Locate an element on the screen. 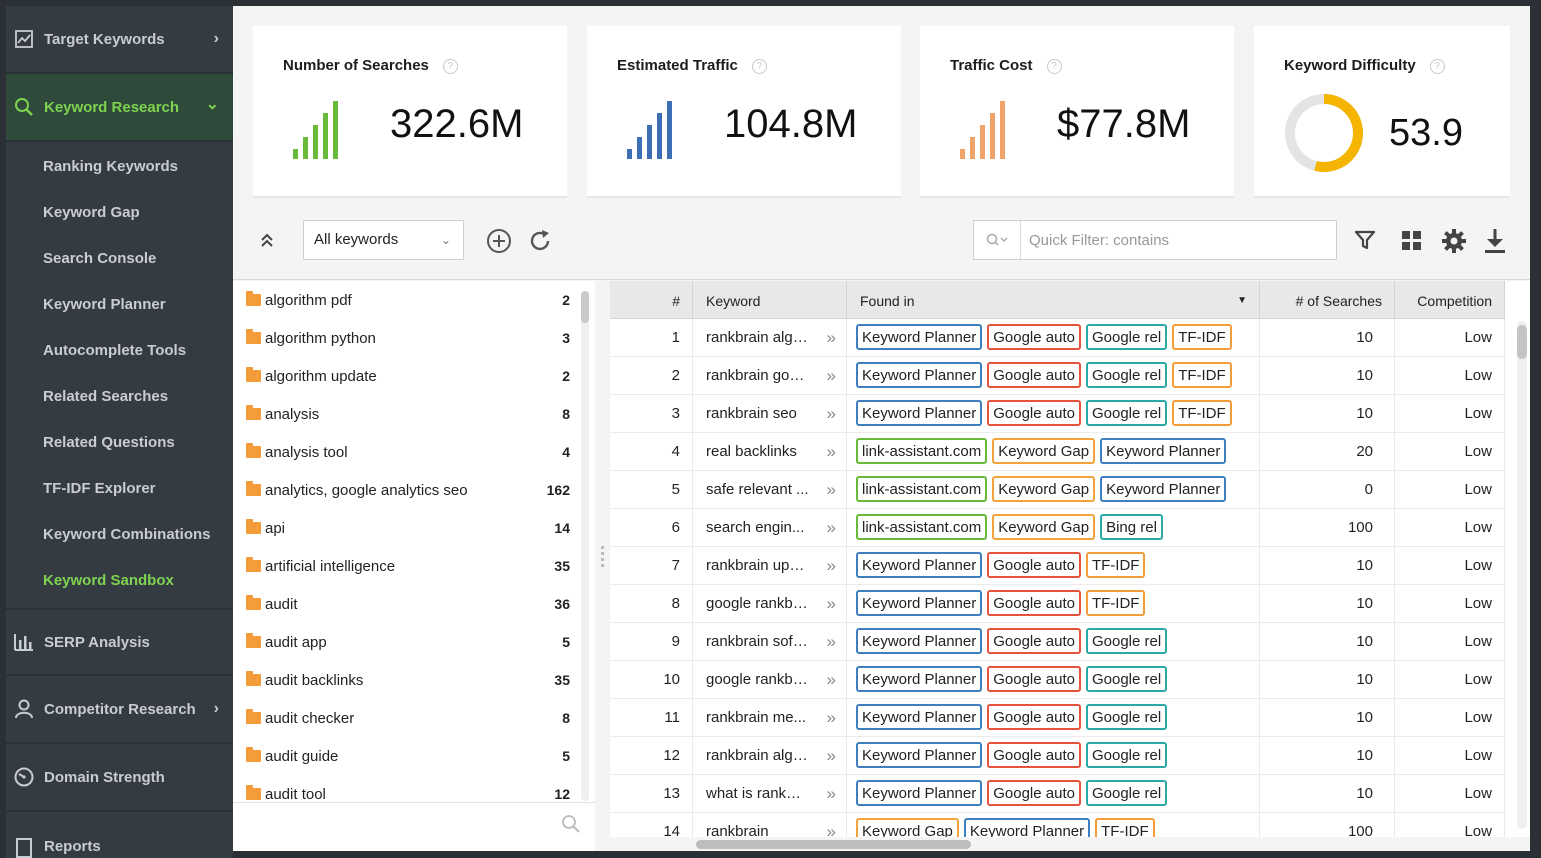 The height and width of the screenshot is (858, 1541). group-item: algorithm pdf 2 is located at coordinates (414, 300).